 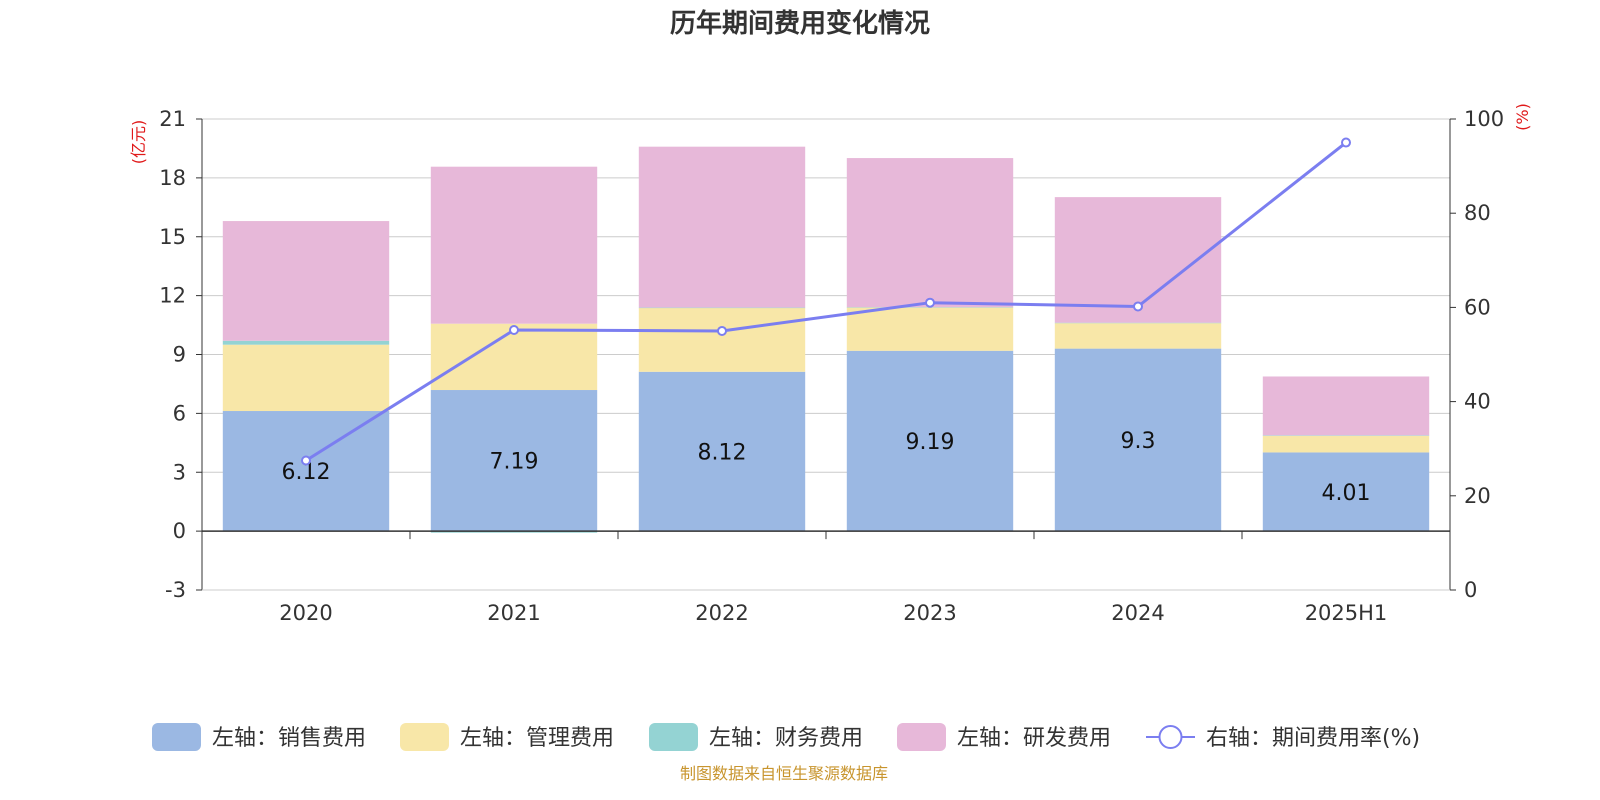 What do you see at coordinates (1313, 738) in the screenshot?
I see `legend-label: 右轴：期间费用率(%)` at bounding box center [1313, 738].